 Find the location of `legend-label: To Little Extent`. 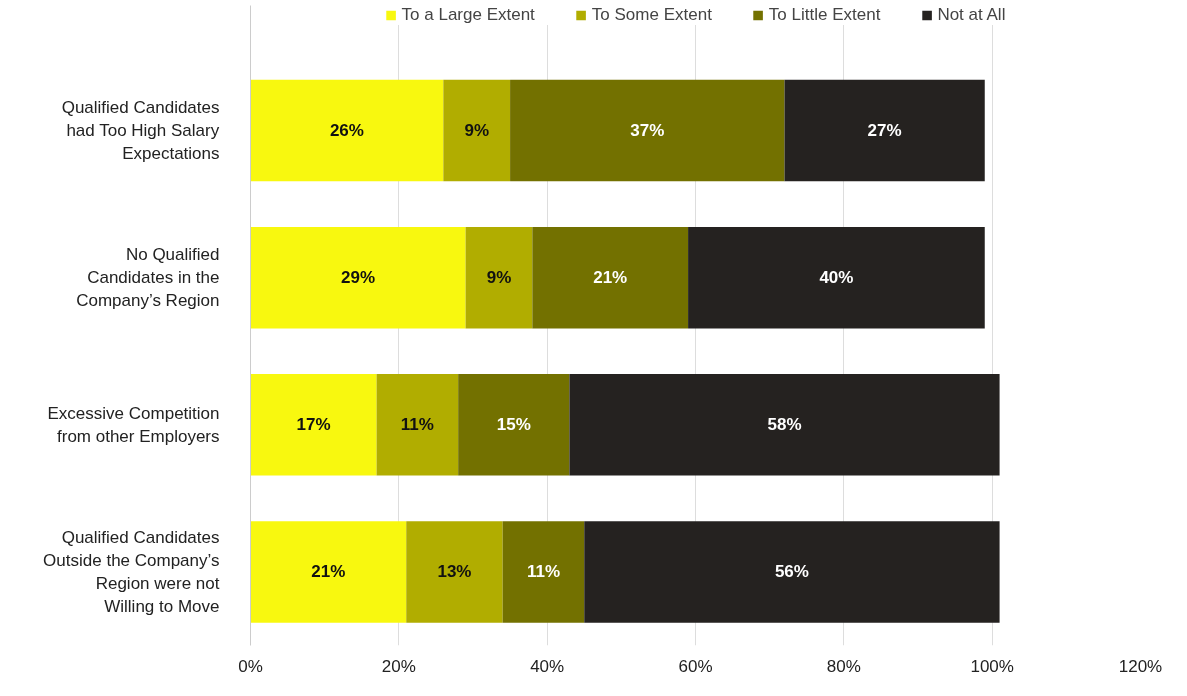

legend-label: To Little Extent is located at coordinates (824, 15).